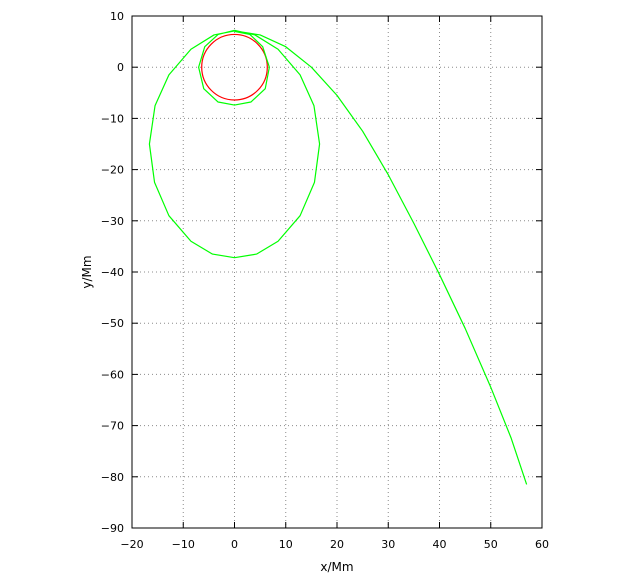 The image size is (640, 577). Describe the element at coordinates (183, 544) in the screenshot. I see `x-tick-label: −10` at that location.